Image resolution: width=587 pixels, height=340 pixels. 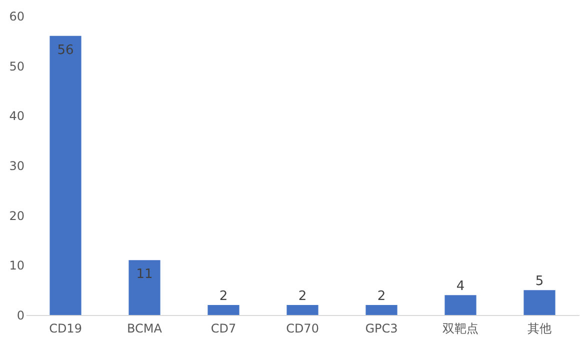 I want to click on x-tick-label: BCMA, so click(x=145, y=329).